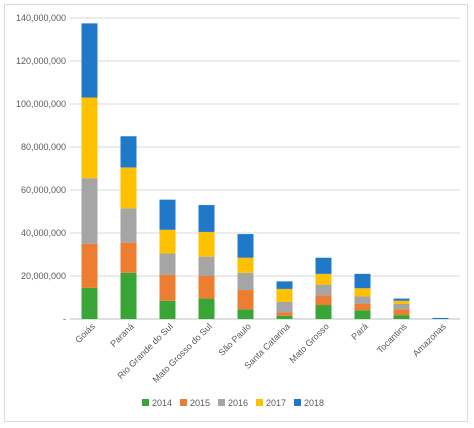  I want to click on y-tick-label: 80,000,000, so click(43, 147).